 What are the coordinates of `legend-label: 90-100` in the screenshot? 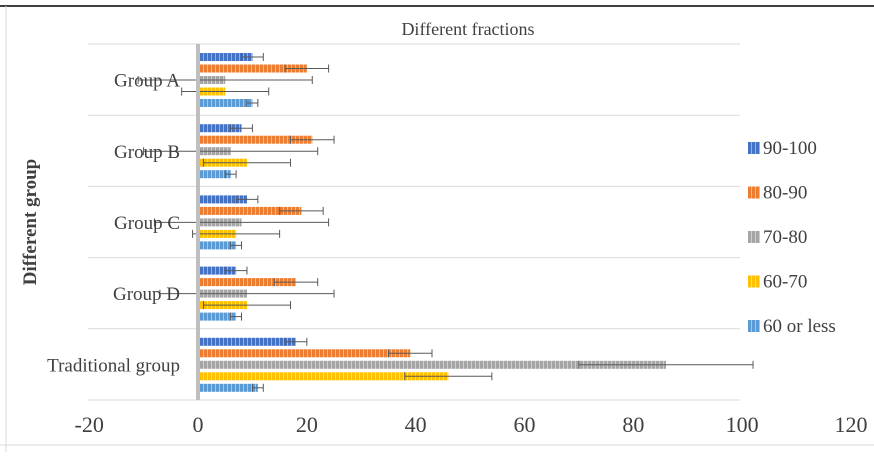 It's located at (790, 148).